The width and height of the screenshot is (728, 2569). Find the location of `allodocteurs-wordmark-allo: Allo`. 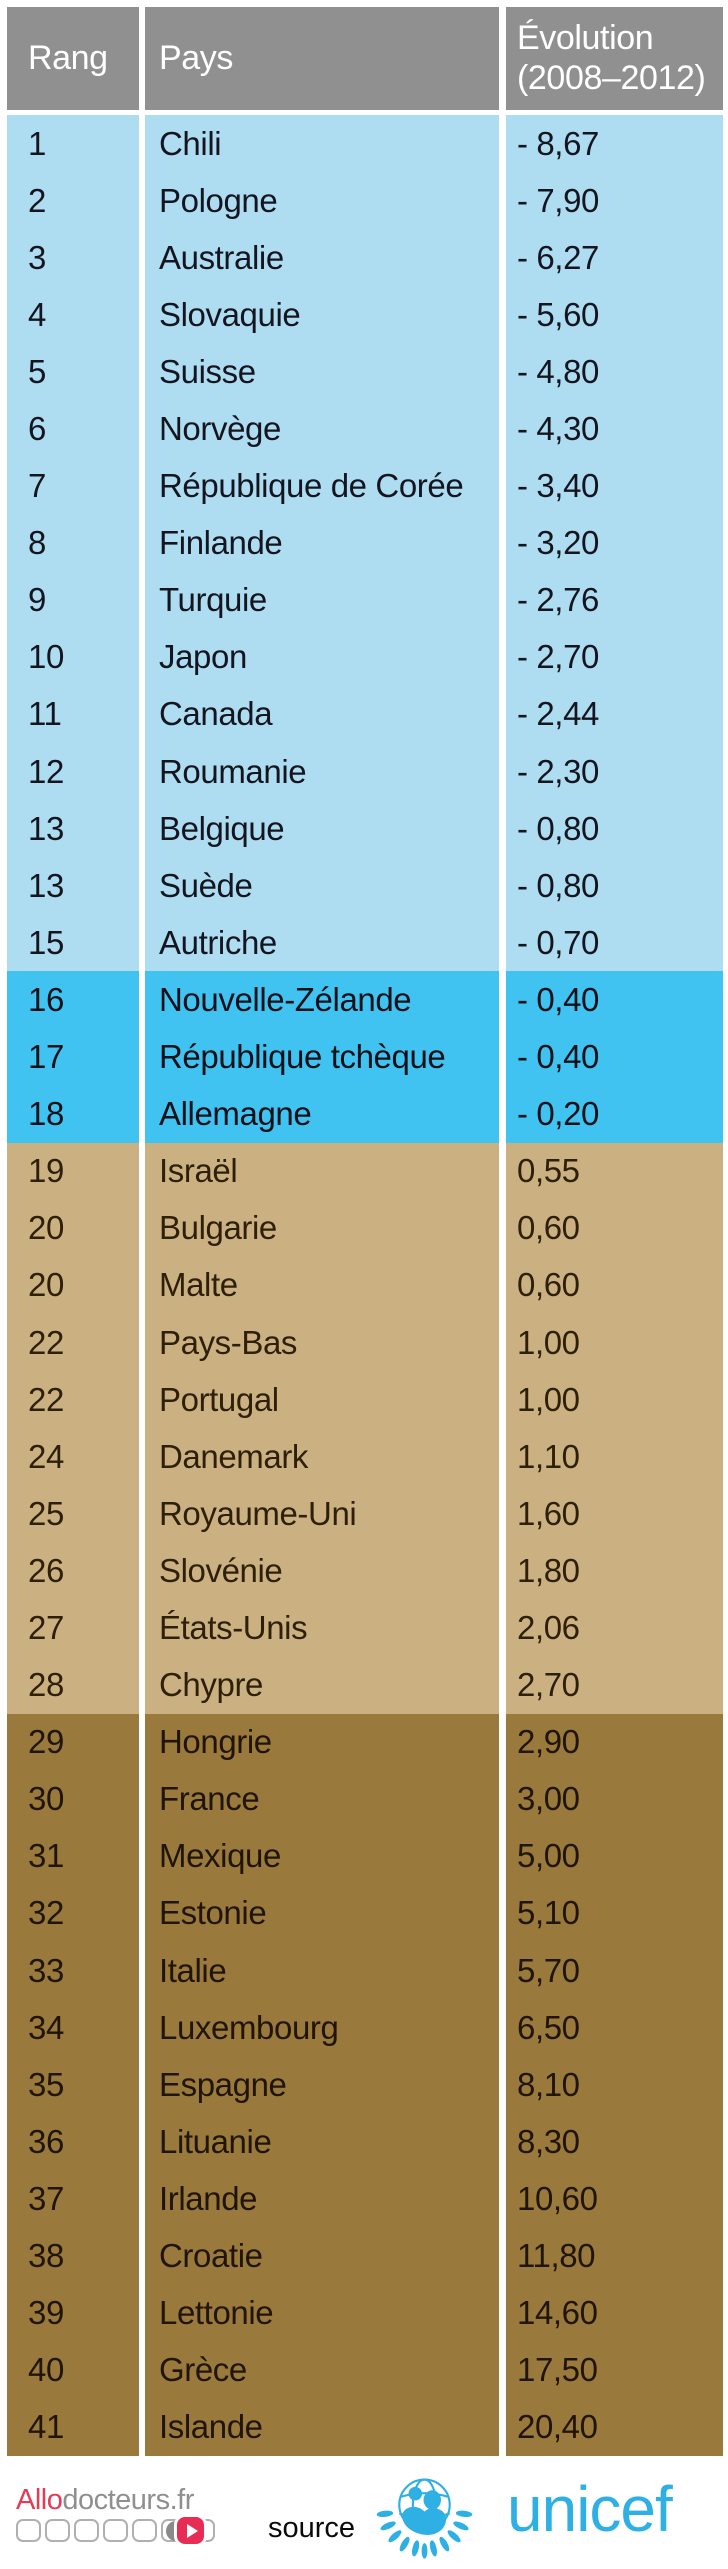

allodocteurs-wordmark-allo: Allo is located at coordinates (39, 2500).